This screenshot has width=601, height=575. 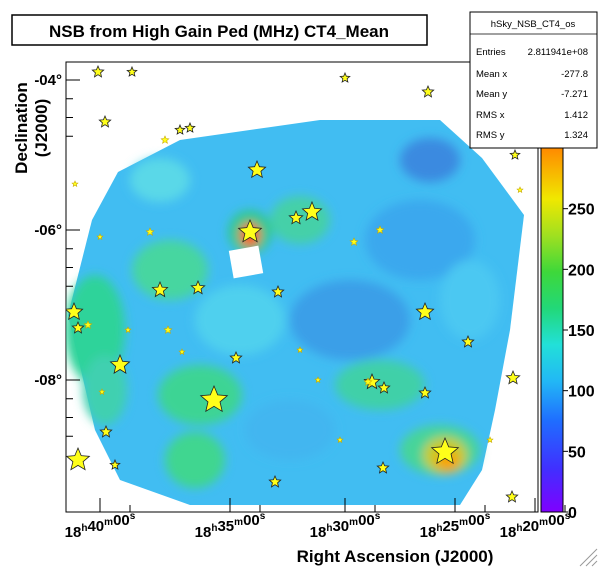 I want to click on colorbar-label: 50, so click(x=577, y=452).